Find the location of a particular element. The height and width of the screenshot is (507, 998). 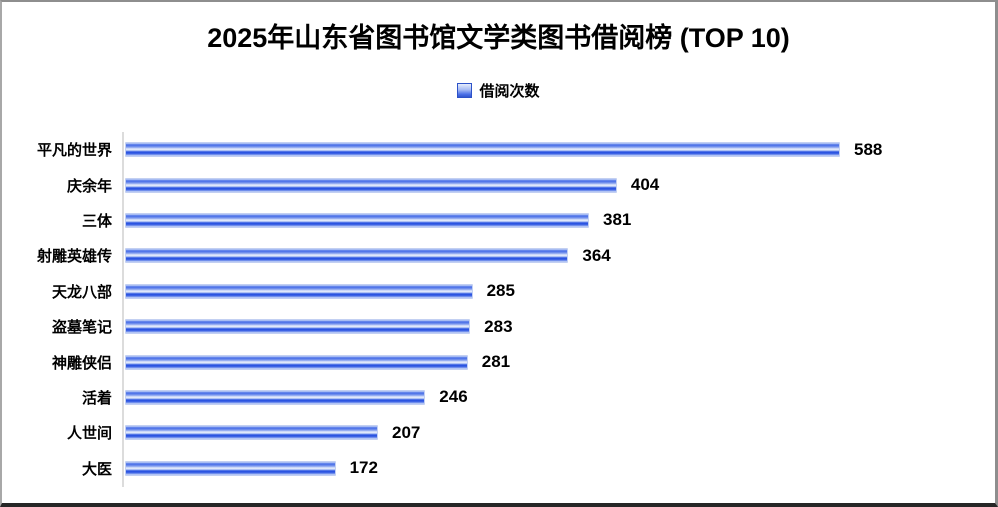

bar-track: 381 is located at coordinates (560, 220).